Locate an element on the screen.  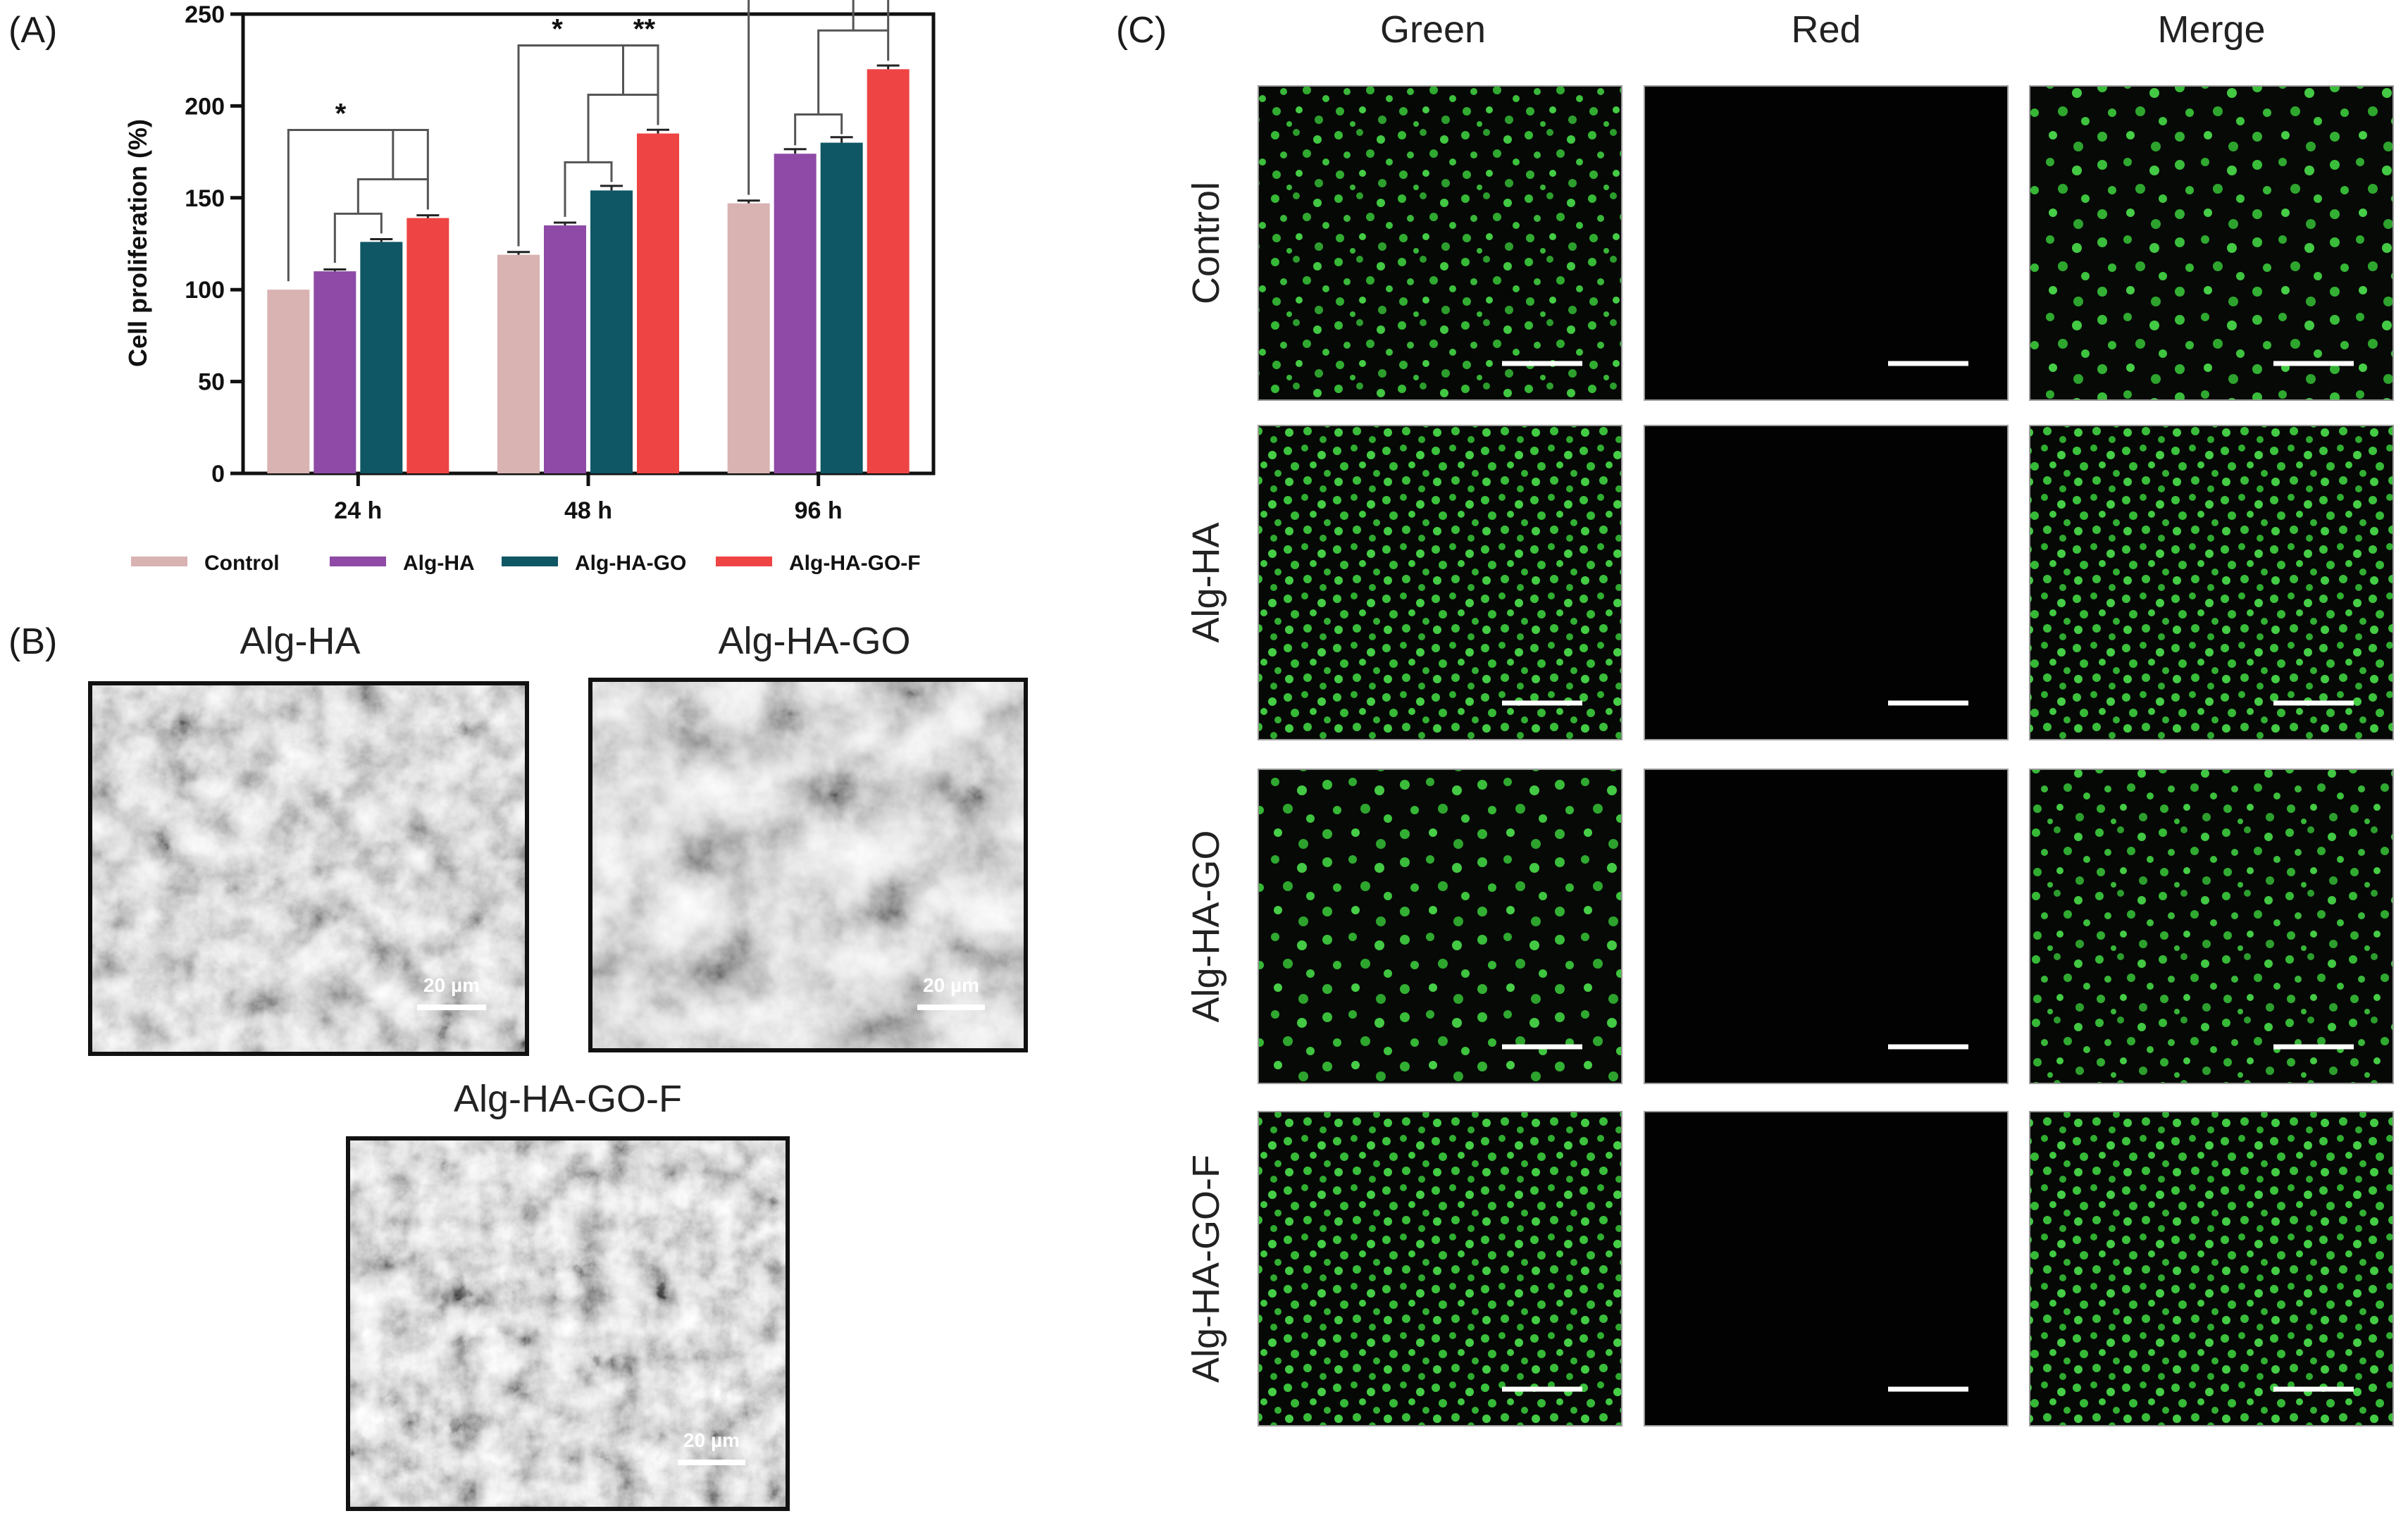
bar-control-48-h is located at coordinates (518, 363).